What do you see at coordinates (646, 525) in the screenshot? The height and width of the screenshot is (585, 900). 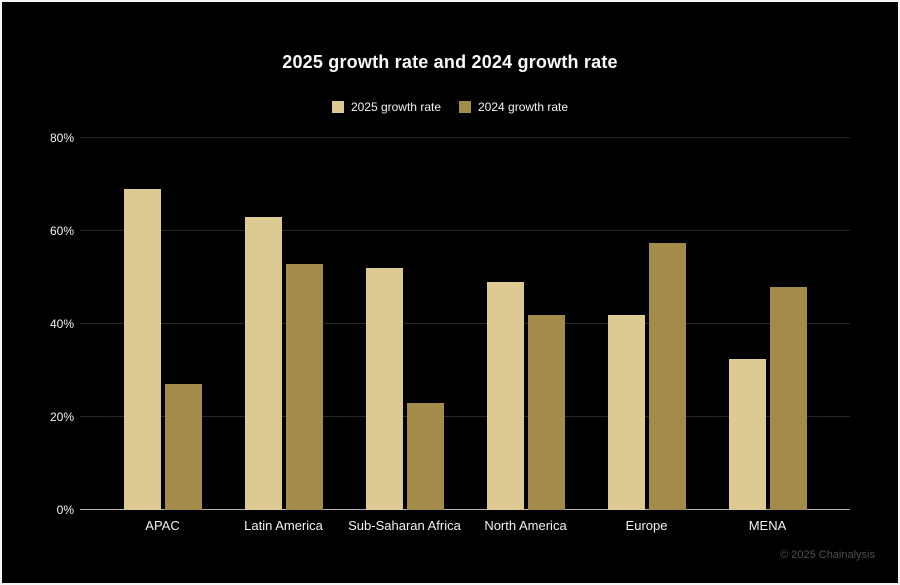 I see `category-label-europe: Europe` at bounding box center [646, 525].